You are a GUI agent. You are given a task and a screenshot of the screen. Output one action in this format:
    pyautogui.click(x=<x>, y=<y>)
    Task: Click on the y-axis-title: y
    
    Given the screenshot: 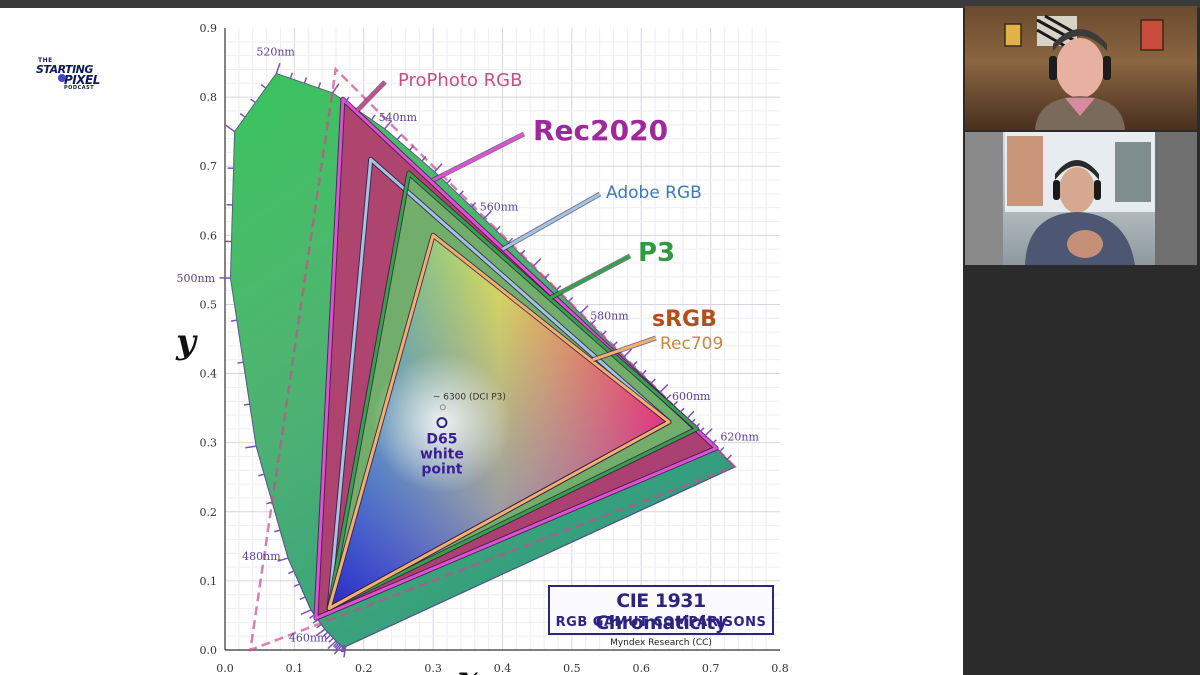 What is the action you would take?
    pyautogui.click(x=186, y=342)
    